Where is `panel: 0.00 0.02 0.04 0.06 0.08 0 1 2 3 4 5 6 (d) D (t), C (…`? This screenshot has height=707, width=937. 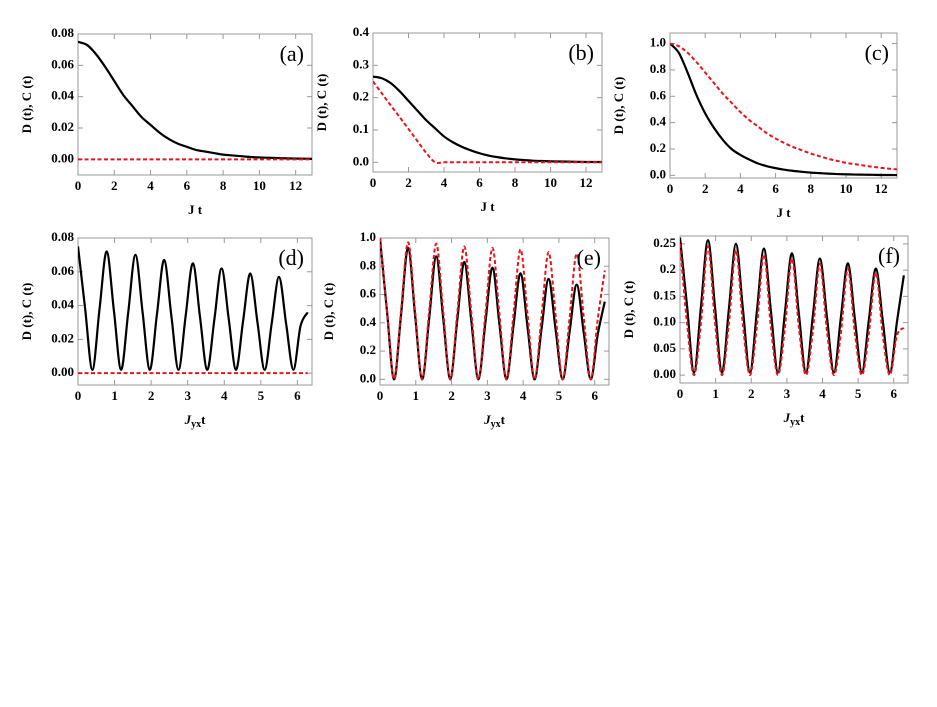 panel: 0.00 0.02 0.04 0.06 0.08 0 1 2 3 4 5 6 (d) D (t), C (… is located at coordinates (166, 329).